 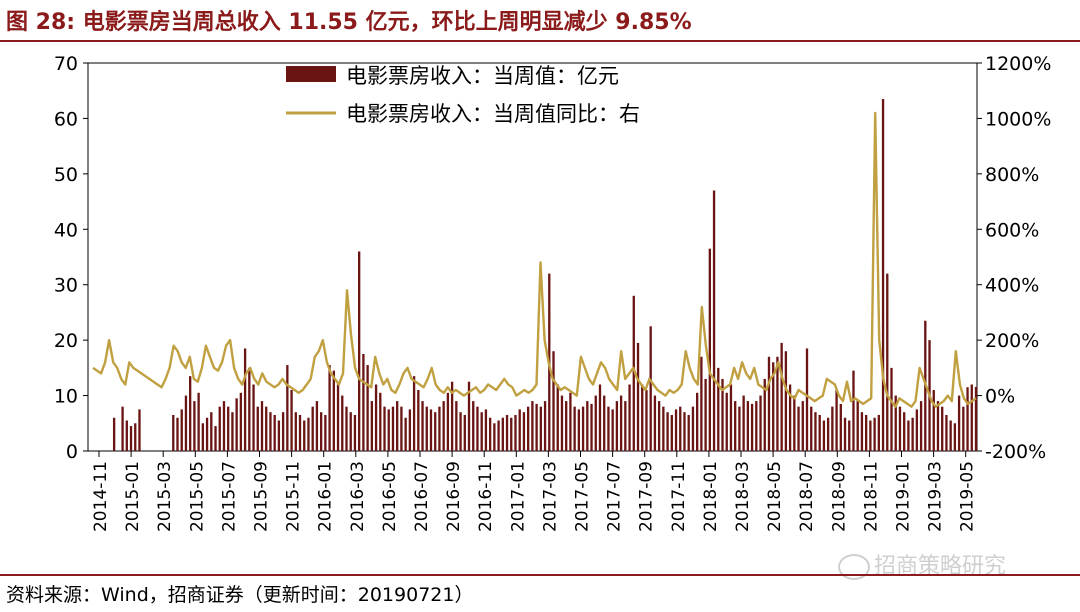 What do you see at coordinates (72, 452) in the screenshot?
I see `y-left-tick-label: 0` at bounding box center [72, 452].